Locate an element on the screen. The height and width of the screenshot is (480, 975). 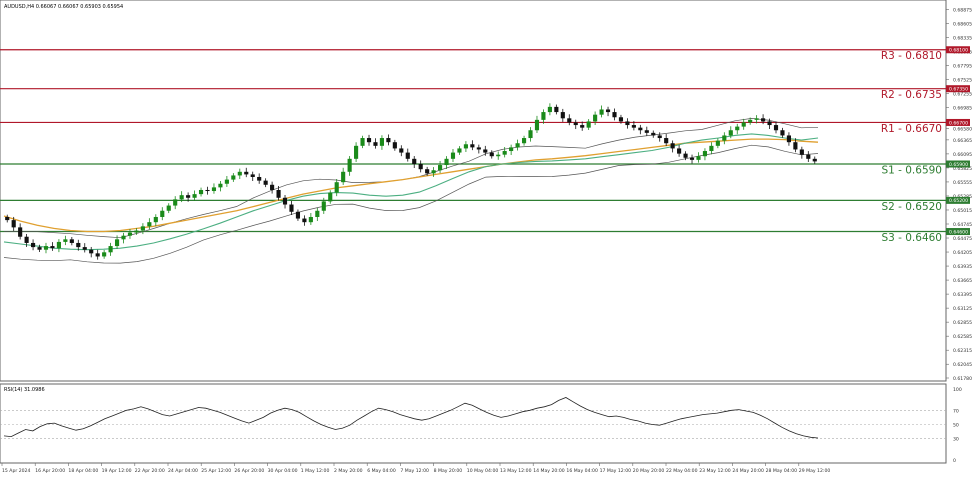
price-tick-label: 0.62585 is located at coordinates (962, 337).